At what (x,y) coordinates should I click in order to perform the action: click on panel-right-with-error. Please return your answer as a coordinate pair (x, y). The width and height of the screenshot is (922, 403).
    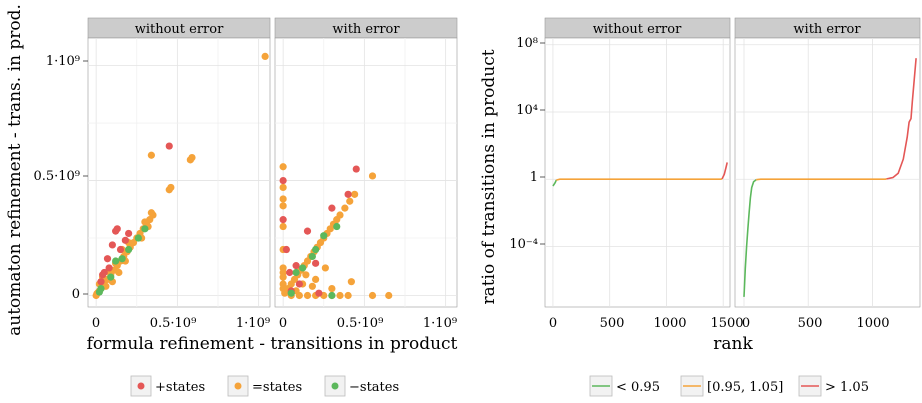
    Looking at the image, I should click on (827, 172).